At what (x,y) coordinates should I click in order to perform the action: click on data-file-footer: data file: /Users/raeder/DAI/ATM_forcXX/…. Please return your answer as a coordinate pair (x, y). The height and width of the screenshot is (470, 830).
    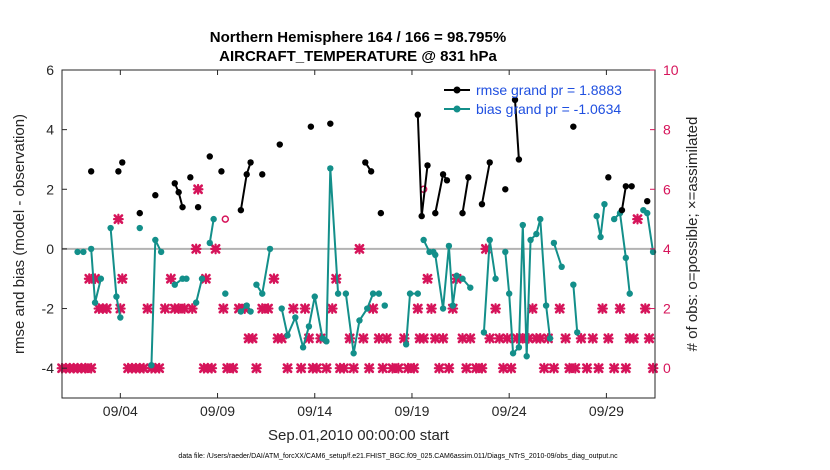
    Looking at the image, I should click on (398, 456).